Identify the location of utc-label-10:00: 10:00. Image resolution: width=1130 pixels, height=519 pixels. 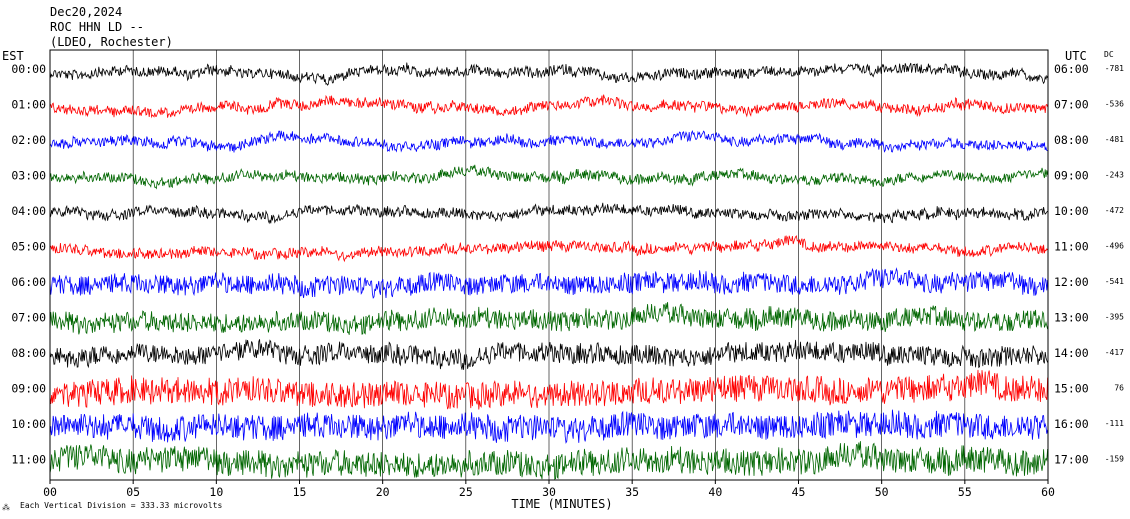
(1071, 211).